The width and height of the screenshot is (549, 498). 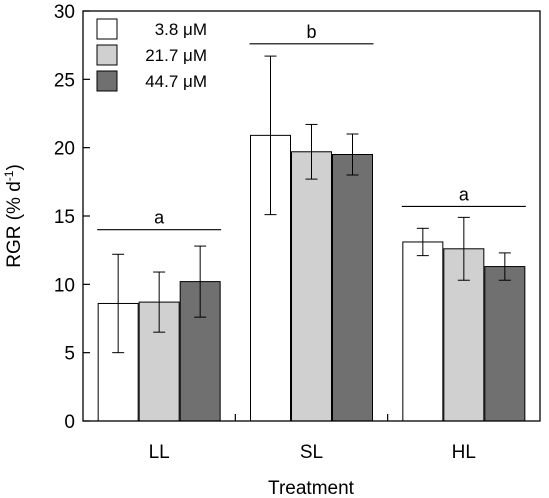 What do you see at coordinates (176, 81) in the screenshot?
I see `legend-label: 44.7 μM` at bounding box center [176, 81].